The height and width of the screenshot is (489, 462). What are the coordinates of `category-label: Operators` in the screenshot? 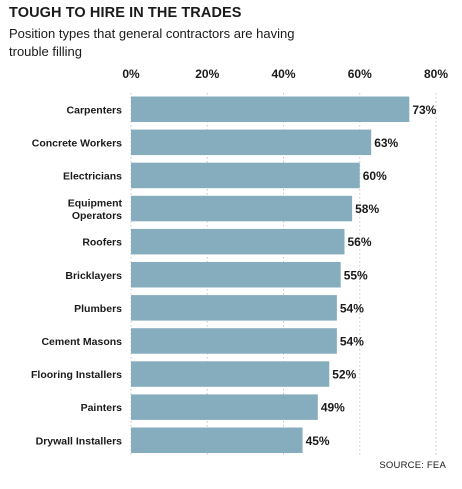 It's located at (97, 216).